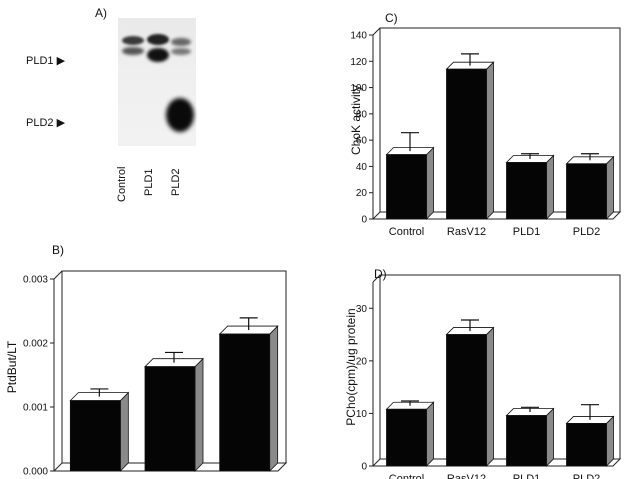 This screenshot has width=635, height=479. Describe the element at coordinates (362, 414) in the screenshot. I see `y-tick-label: 10` at that location.